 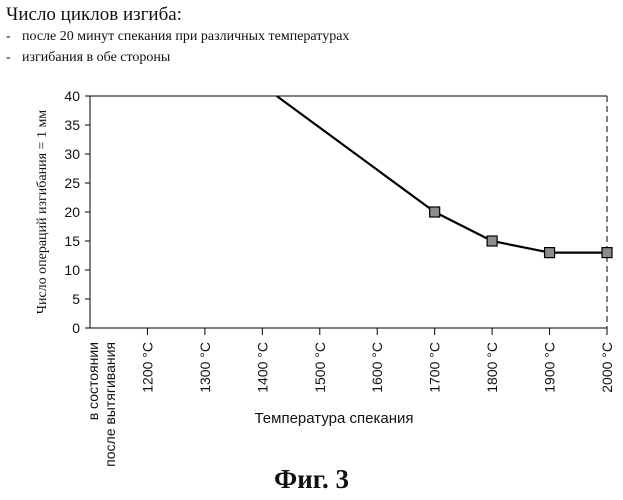 What do you see at coordinates (72, 270) in the screenshot?
I see `y-tick-label: 10` at bounding box center [72, 270].